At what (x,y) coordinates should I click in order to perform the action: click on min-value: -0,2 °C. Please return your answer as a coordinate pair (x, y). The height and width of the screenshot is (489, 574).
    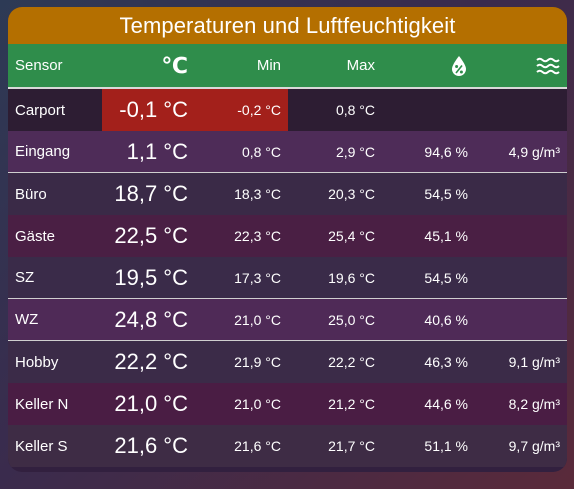
    Looking at the image, I should click on (241, 110).